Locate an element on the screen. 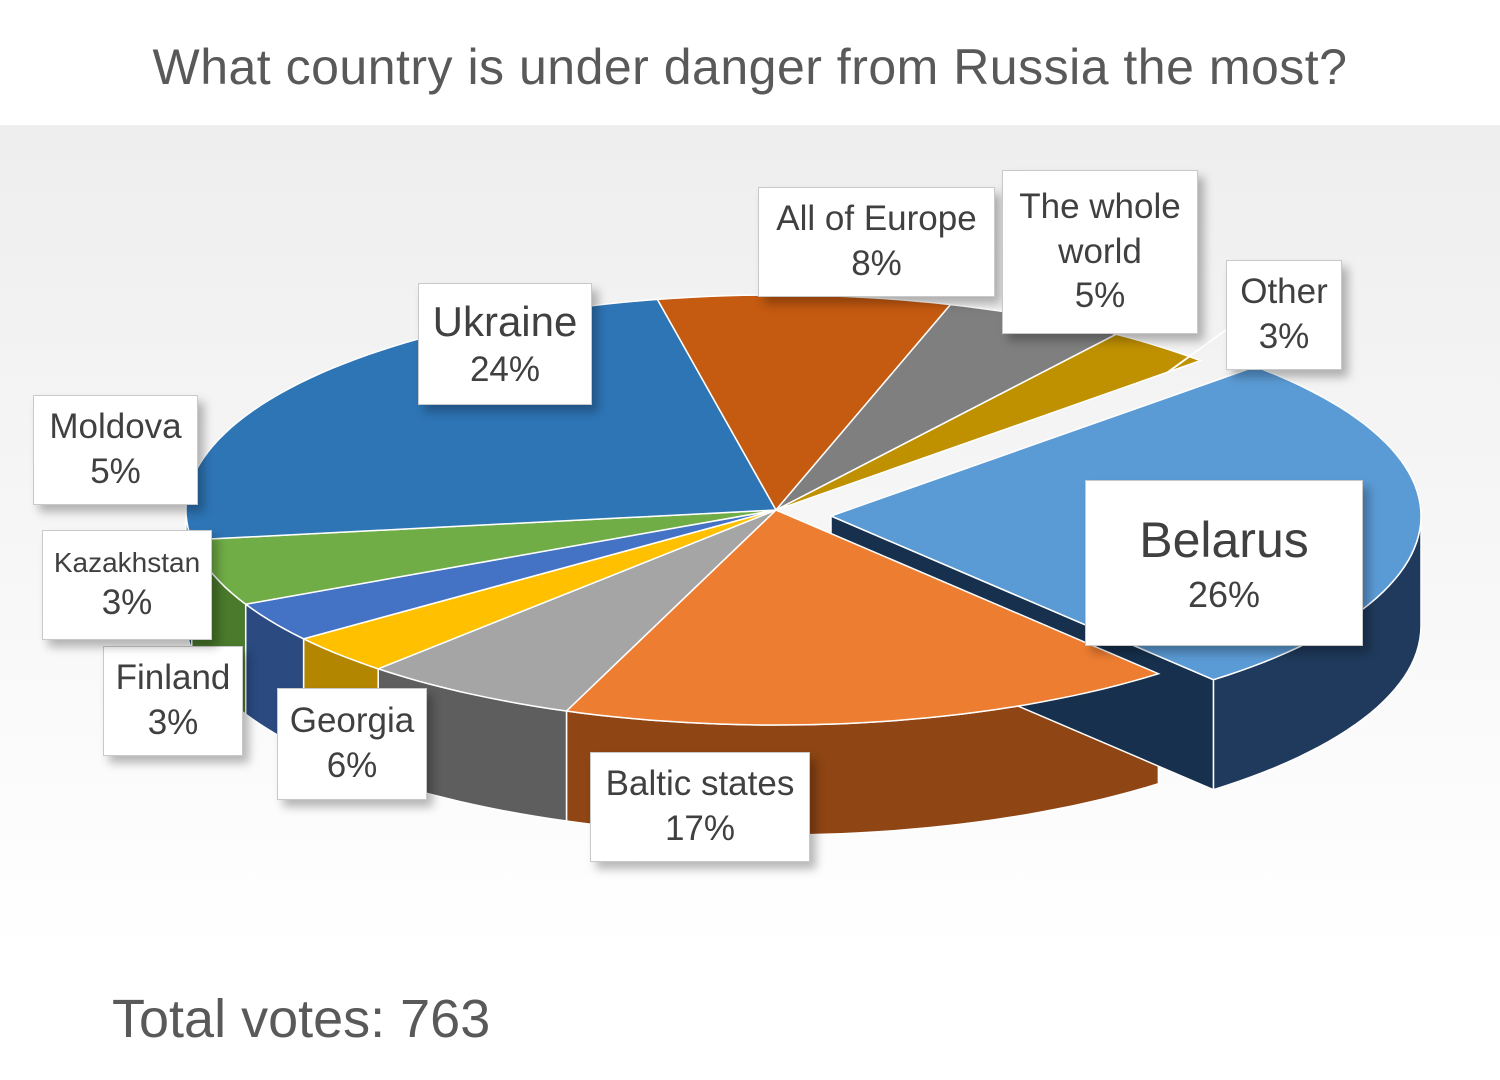 The image size is (1500, 1080). slice-georgia is located at coordinates (576, 610).